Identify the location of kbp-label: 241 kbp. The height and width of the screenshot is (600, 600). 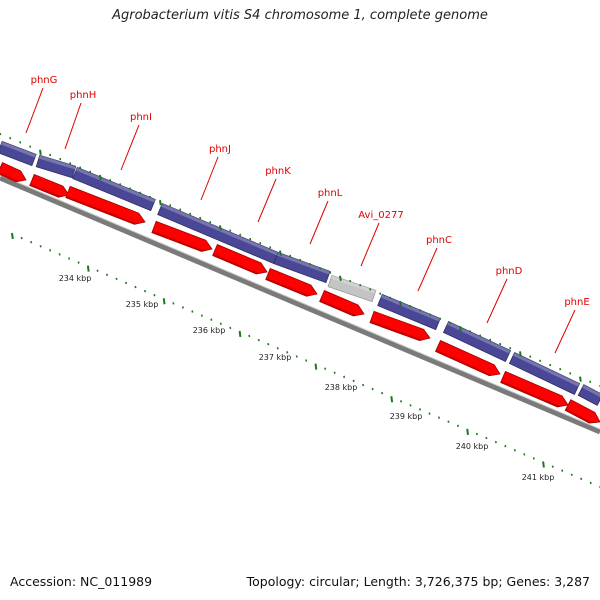
(538, 477).